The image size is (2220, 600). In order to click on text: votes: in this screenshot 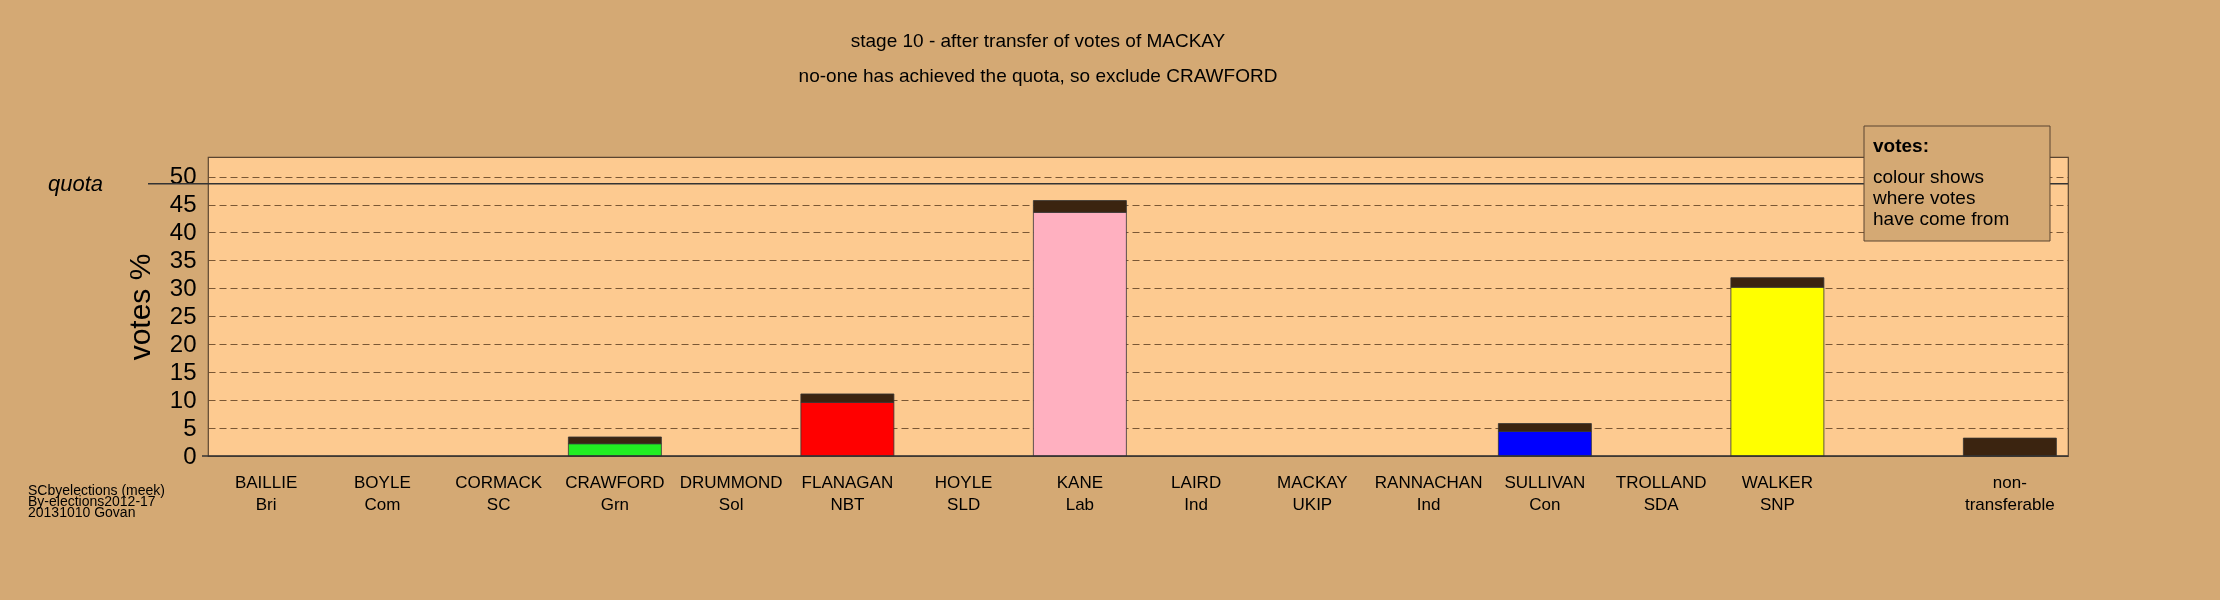, I will do `click(1901, 145)`.